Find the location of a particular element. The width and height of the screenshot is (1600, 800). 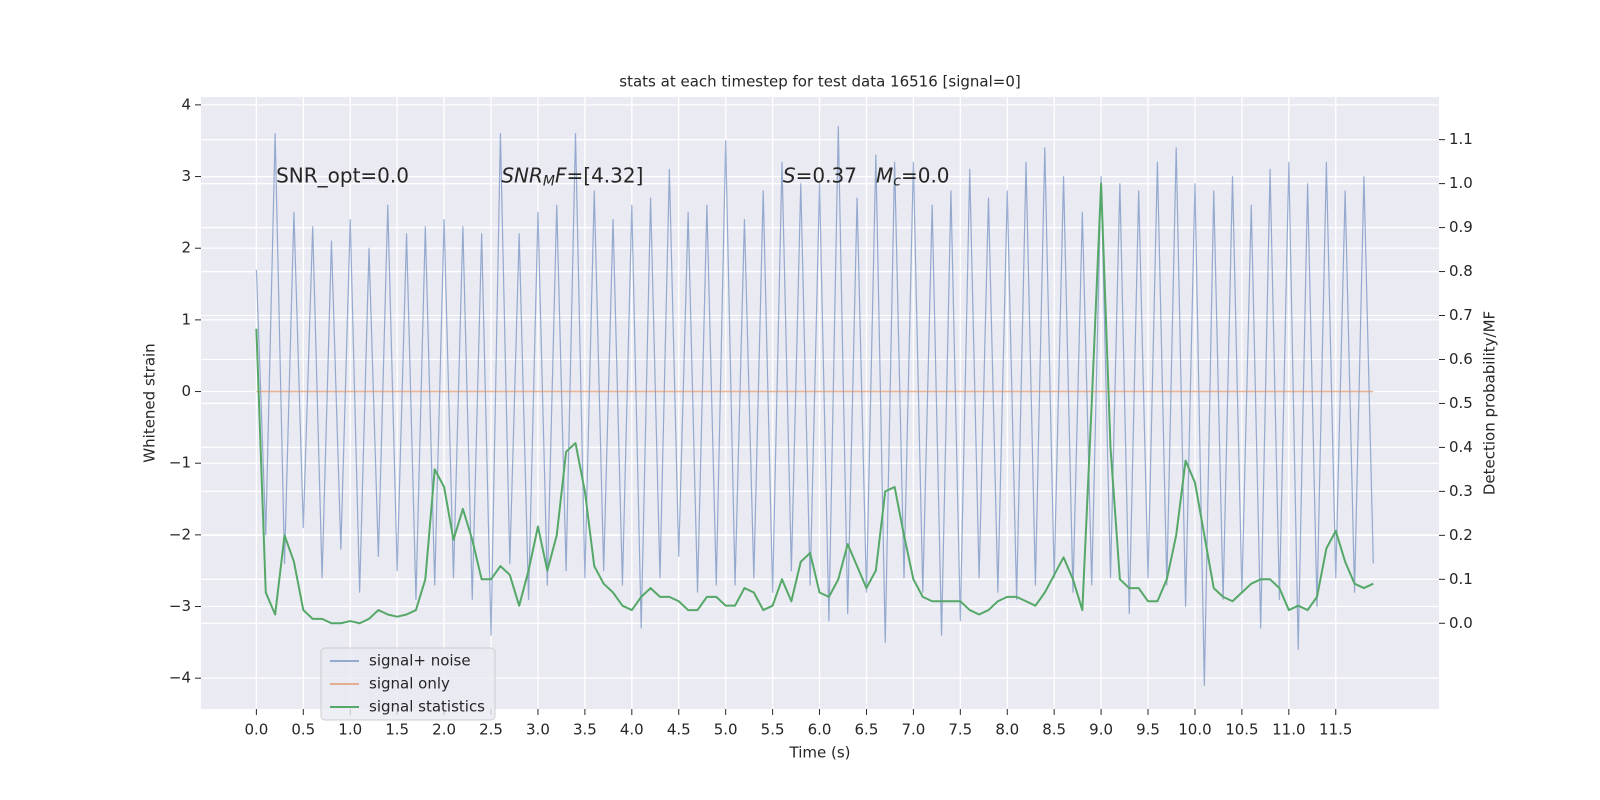

x-tick-label: 8.0 is located at coordinates (1007, 730).